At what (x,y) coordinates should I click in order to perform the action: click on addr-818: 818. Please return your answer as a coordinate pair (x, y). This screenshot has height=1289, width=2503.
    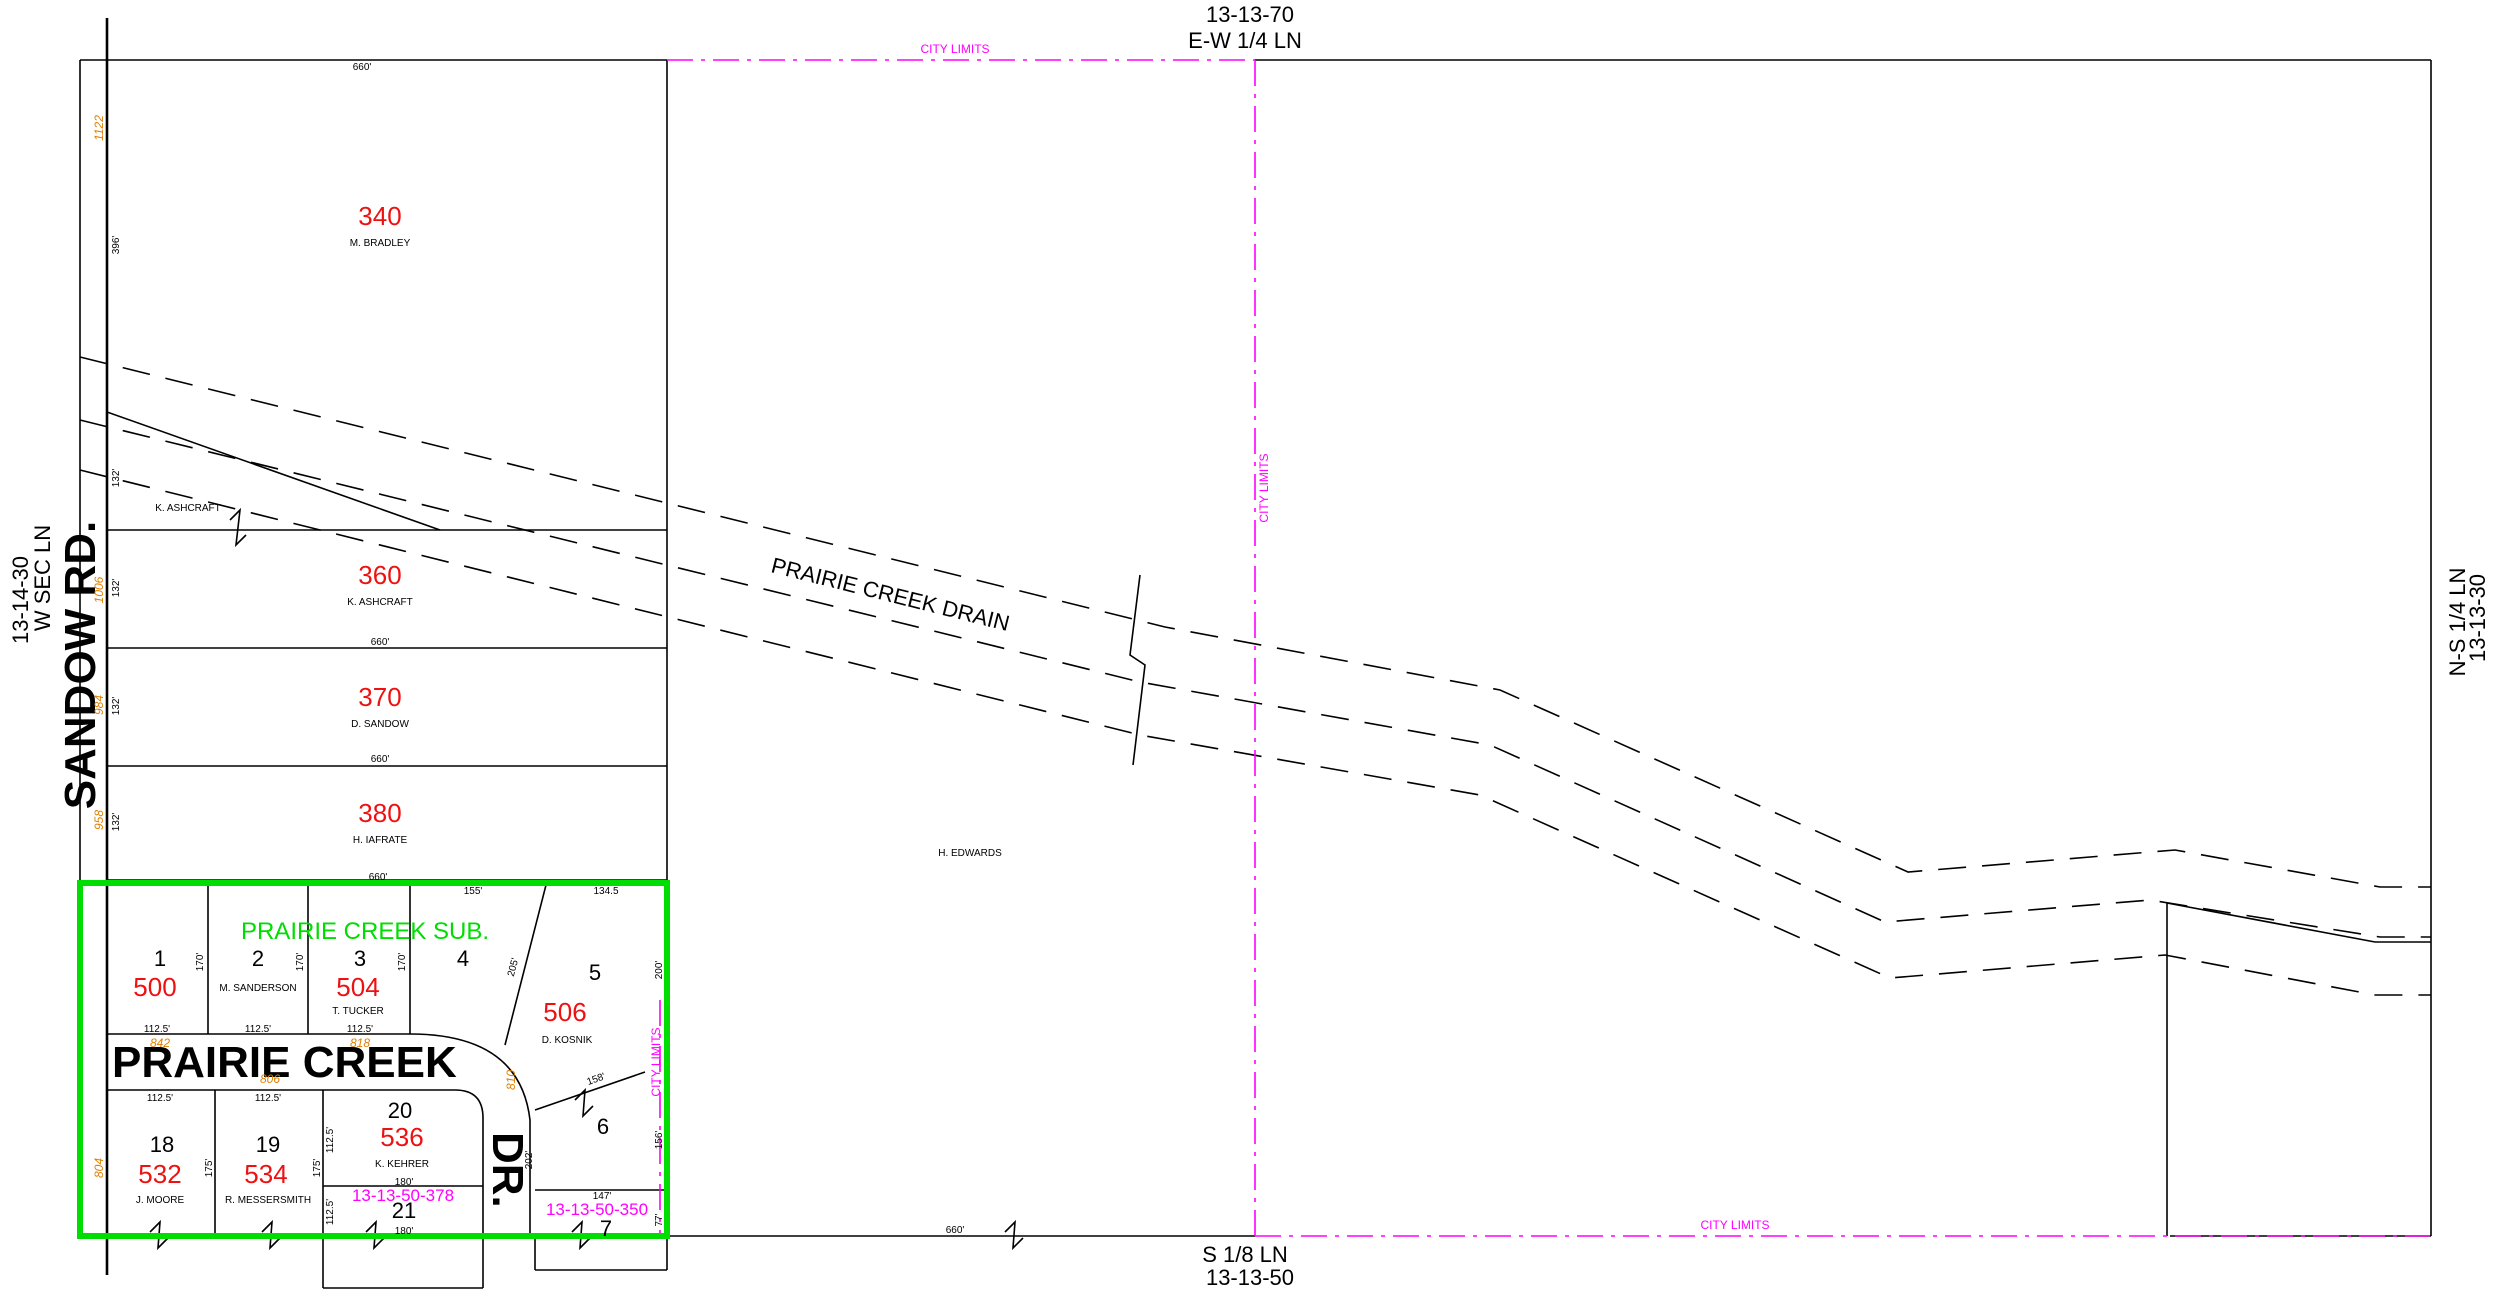
    Looking at the image, I should click on (360, 1043).